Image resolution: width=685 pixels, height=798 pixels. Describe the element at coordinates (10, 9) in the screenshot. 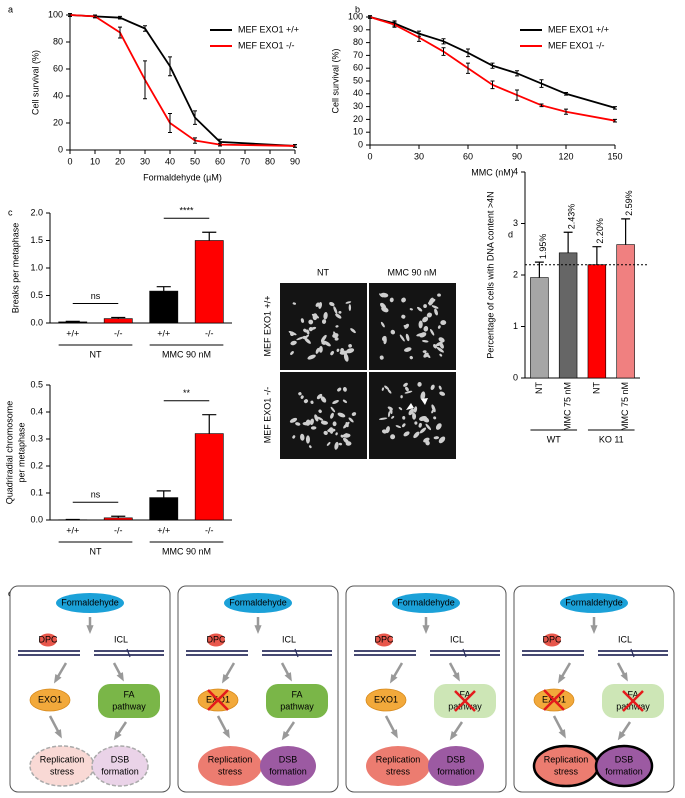

I see `panel-label: a` at that location.